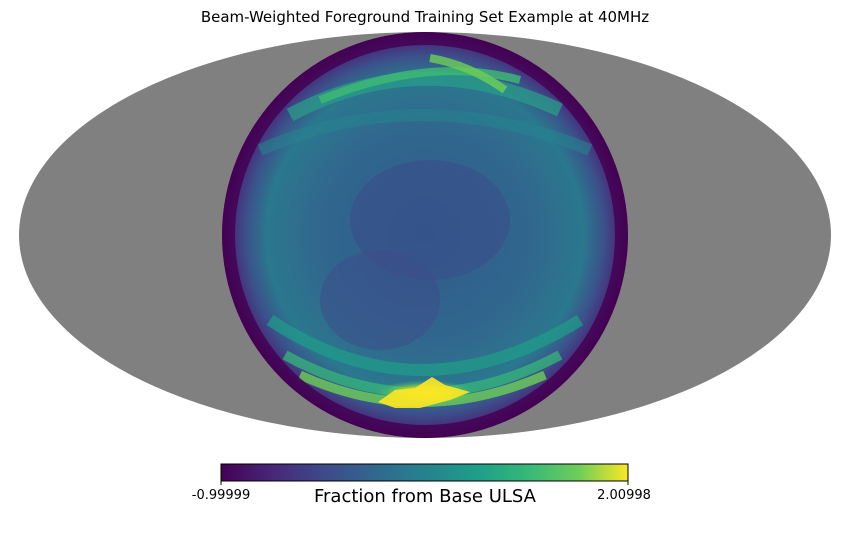 This screenshot has width=850, height=540. I want to click on colorbar-min-label: -0.99999, so click(221, 495).